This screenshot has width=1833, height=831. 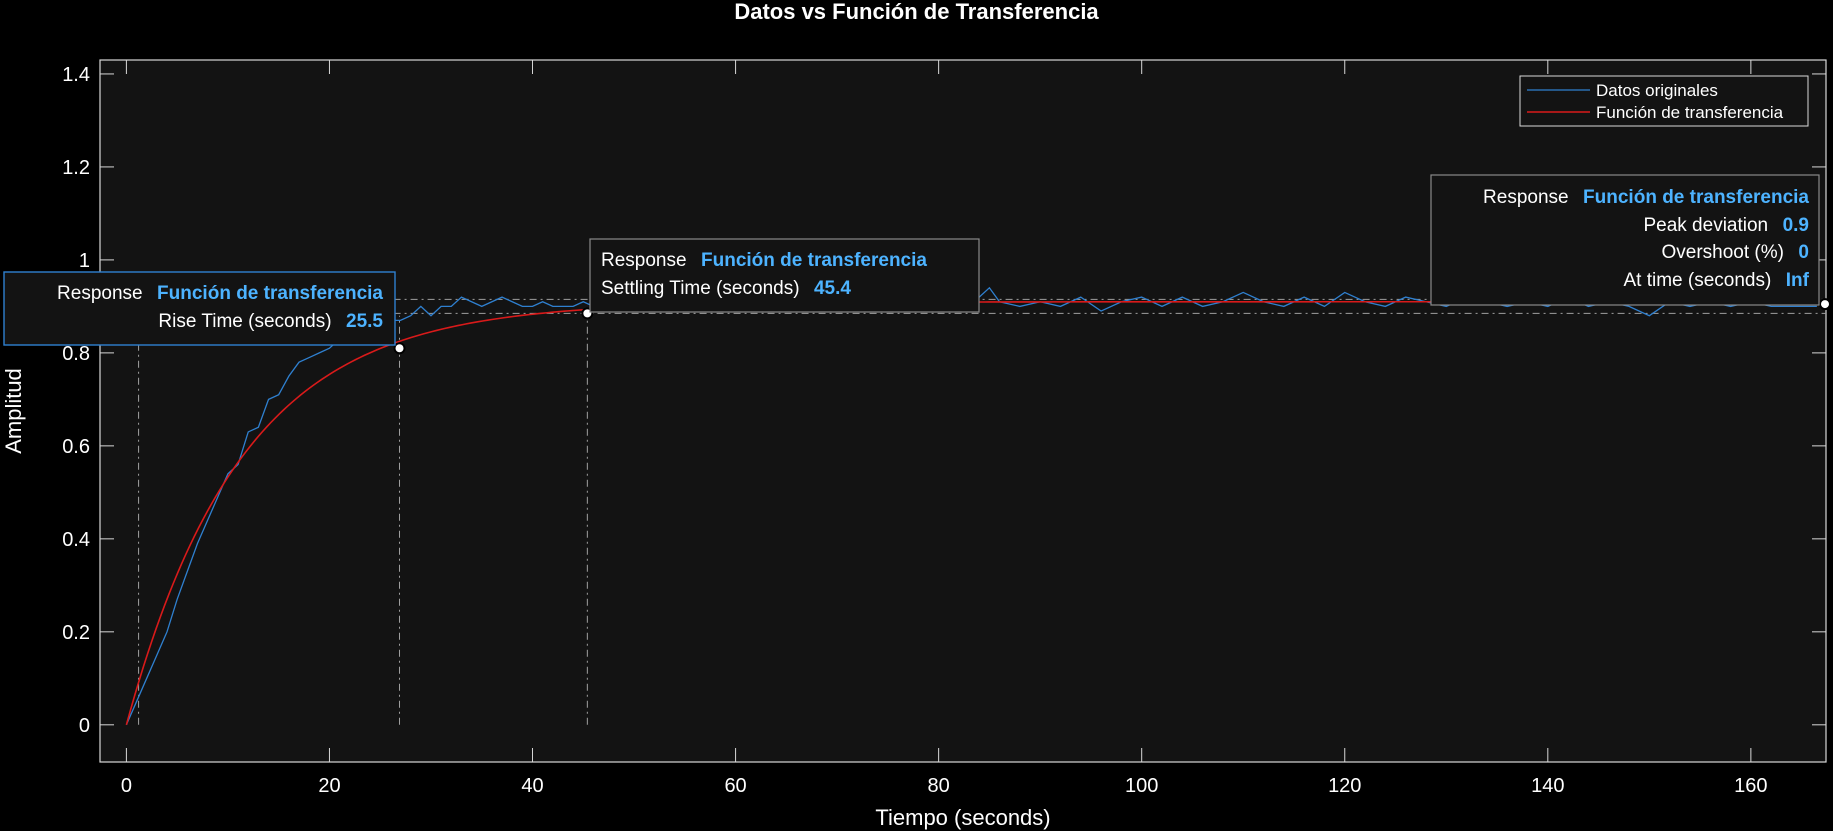 What do you see at coordinates (76, 354) in the screenshot?
I see `y-tick-label: 0.8` at bounding box center [76, 354].